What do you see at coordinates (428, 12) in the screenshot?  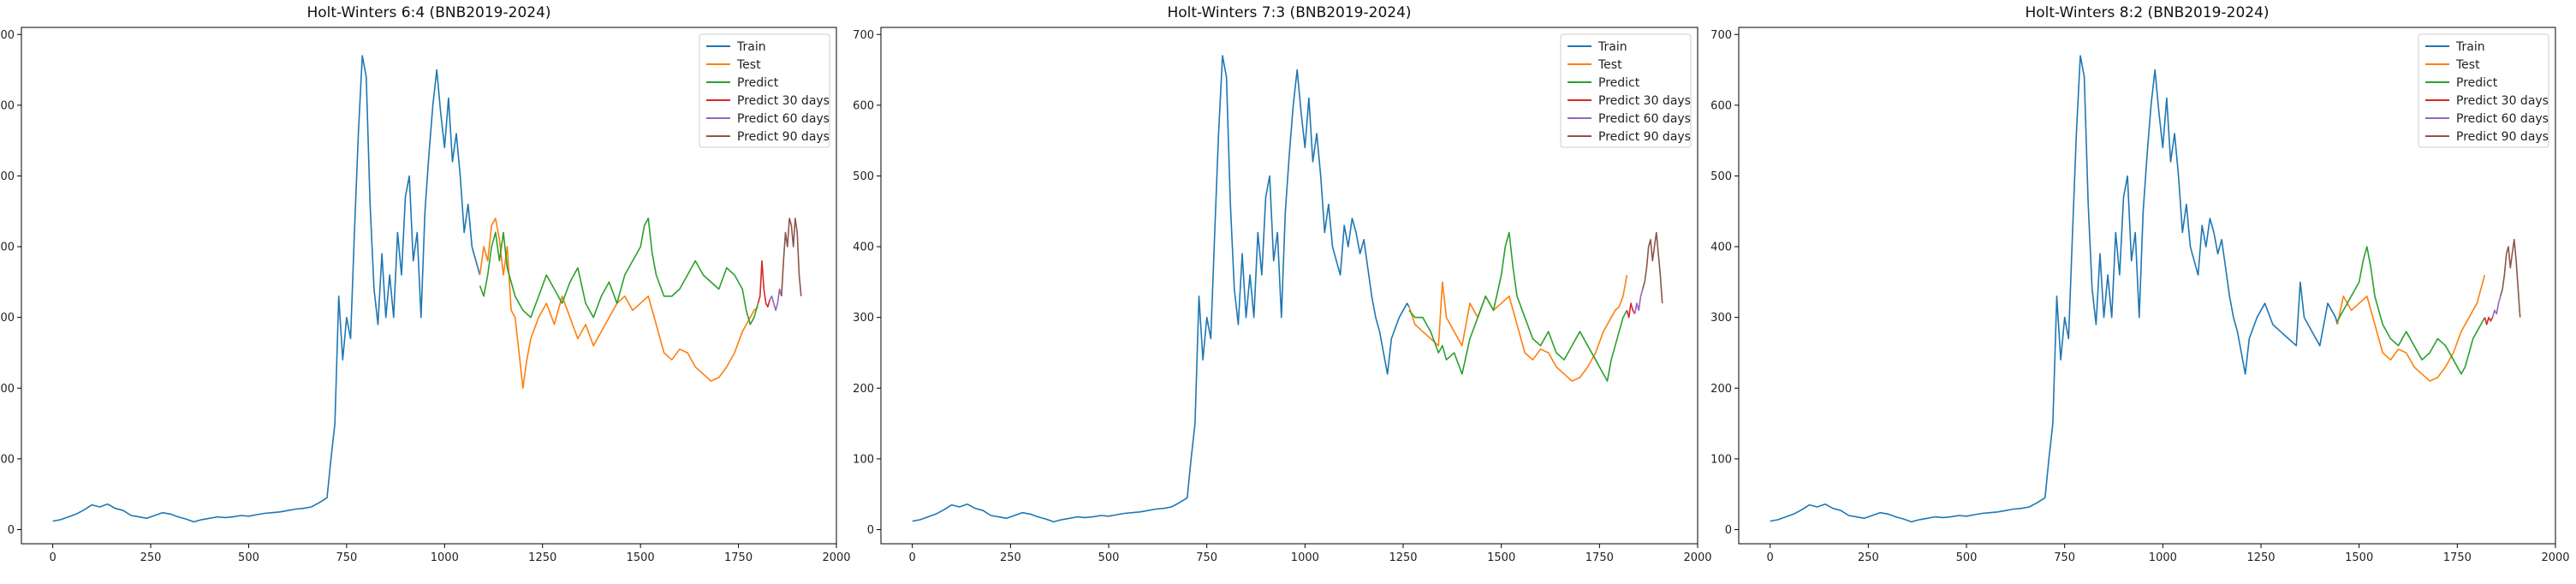 I see `chart-title: Holt-Winters 6:4 (BNB2019-2024)` at bounding box center [428, 12].